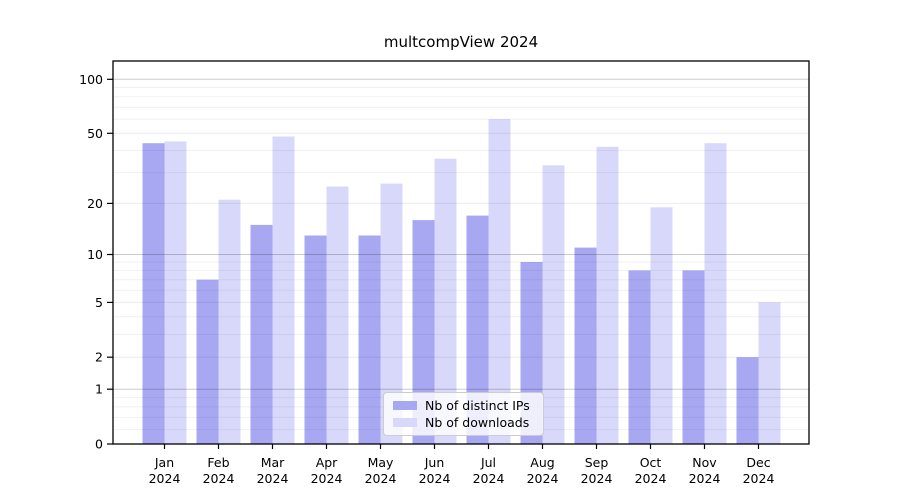  What do you see at coordinates (477, 422) in the screenshot?
I see `legend-label-downloads: Nb of downloads` at bounding box center [477, 422].